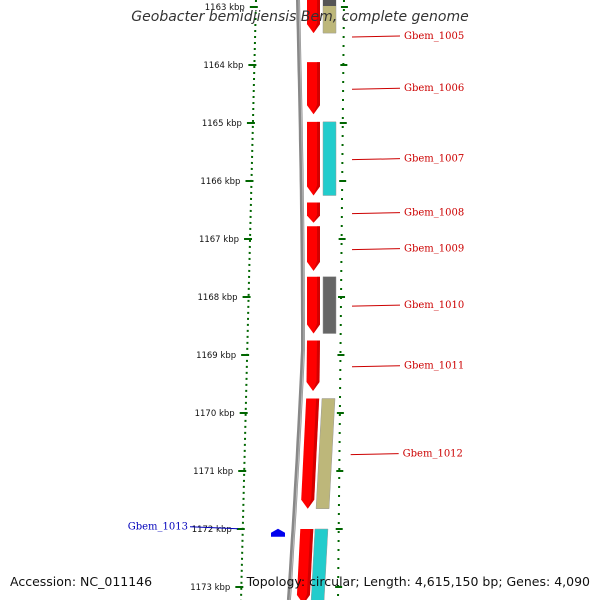  What do you see at coordinates (213, 472) in the screenshot?
I see `ruler-tick-label: 1171 kbp` at bounding box center [213, 472].